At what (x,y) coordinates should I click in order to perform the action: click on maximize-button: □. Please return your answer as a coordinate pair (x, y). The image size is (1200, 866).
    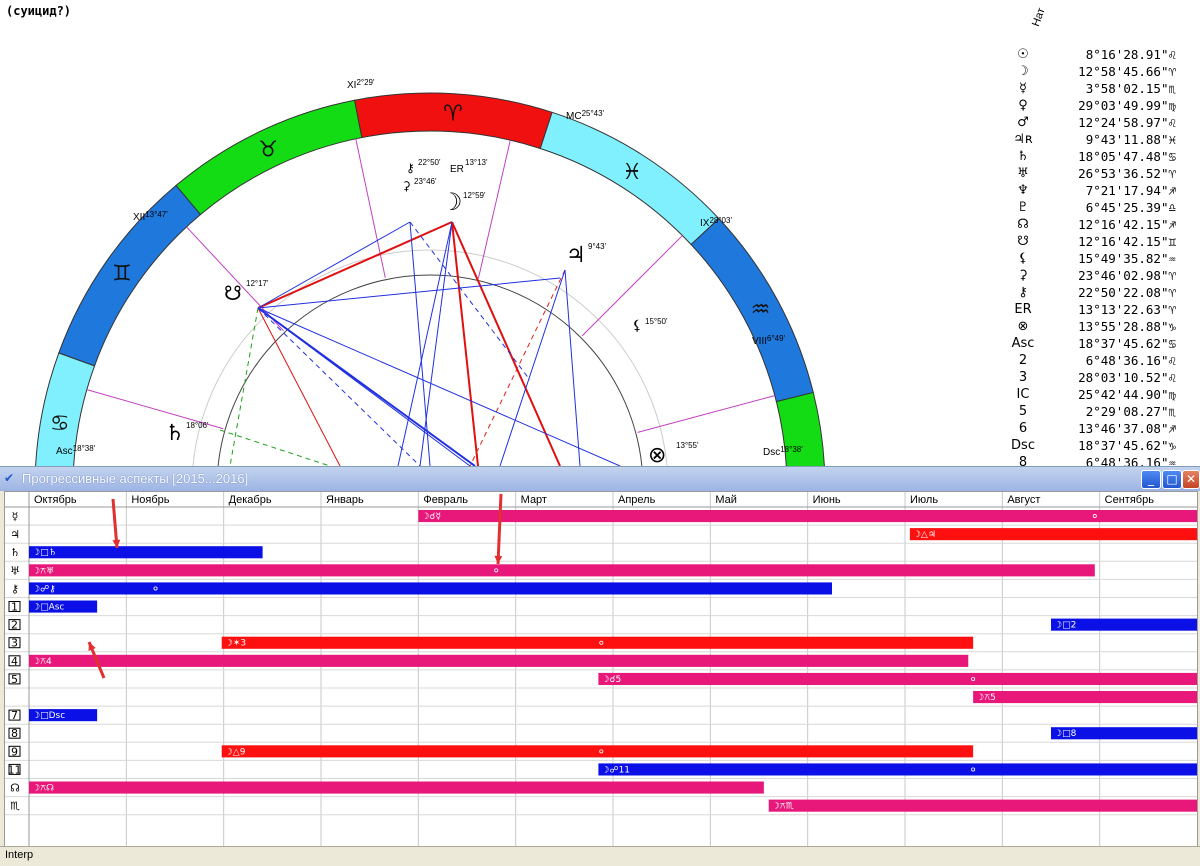
    Looking at the image, I should click on (1172, 479).